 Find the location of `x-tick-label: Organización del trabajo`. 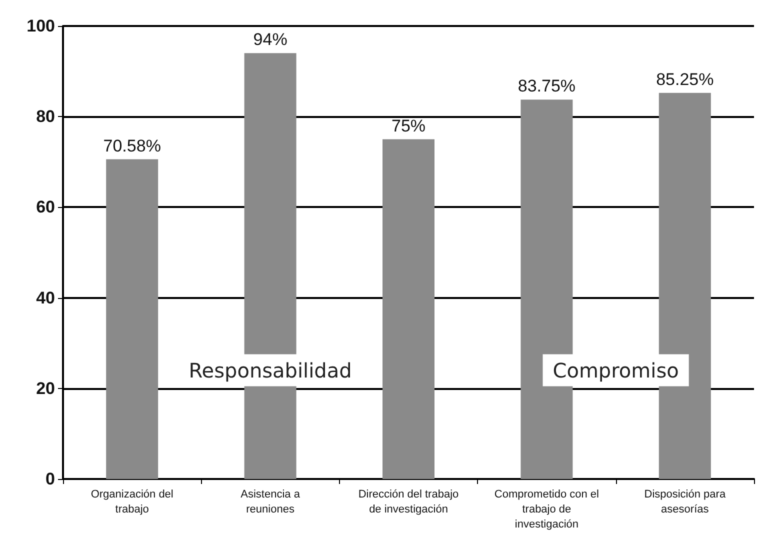

x-tick-label: Organización del trabajo is located at coordinates (132, 502).